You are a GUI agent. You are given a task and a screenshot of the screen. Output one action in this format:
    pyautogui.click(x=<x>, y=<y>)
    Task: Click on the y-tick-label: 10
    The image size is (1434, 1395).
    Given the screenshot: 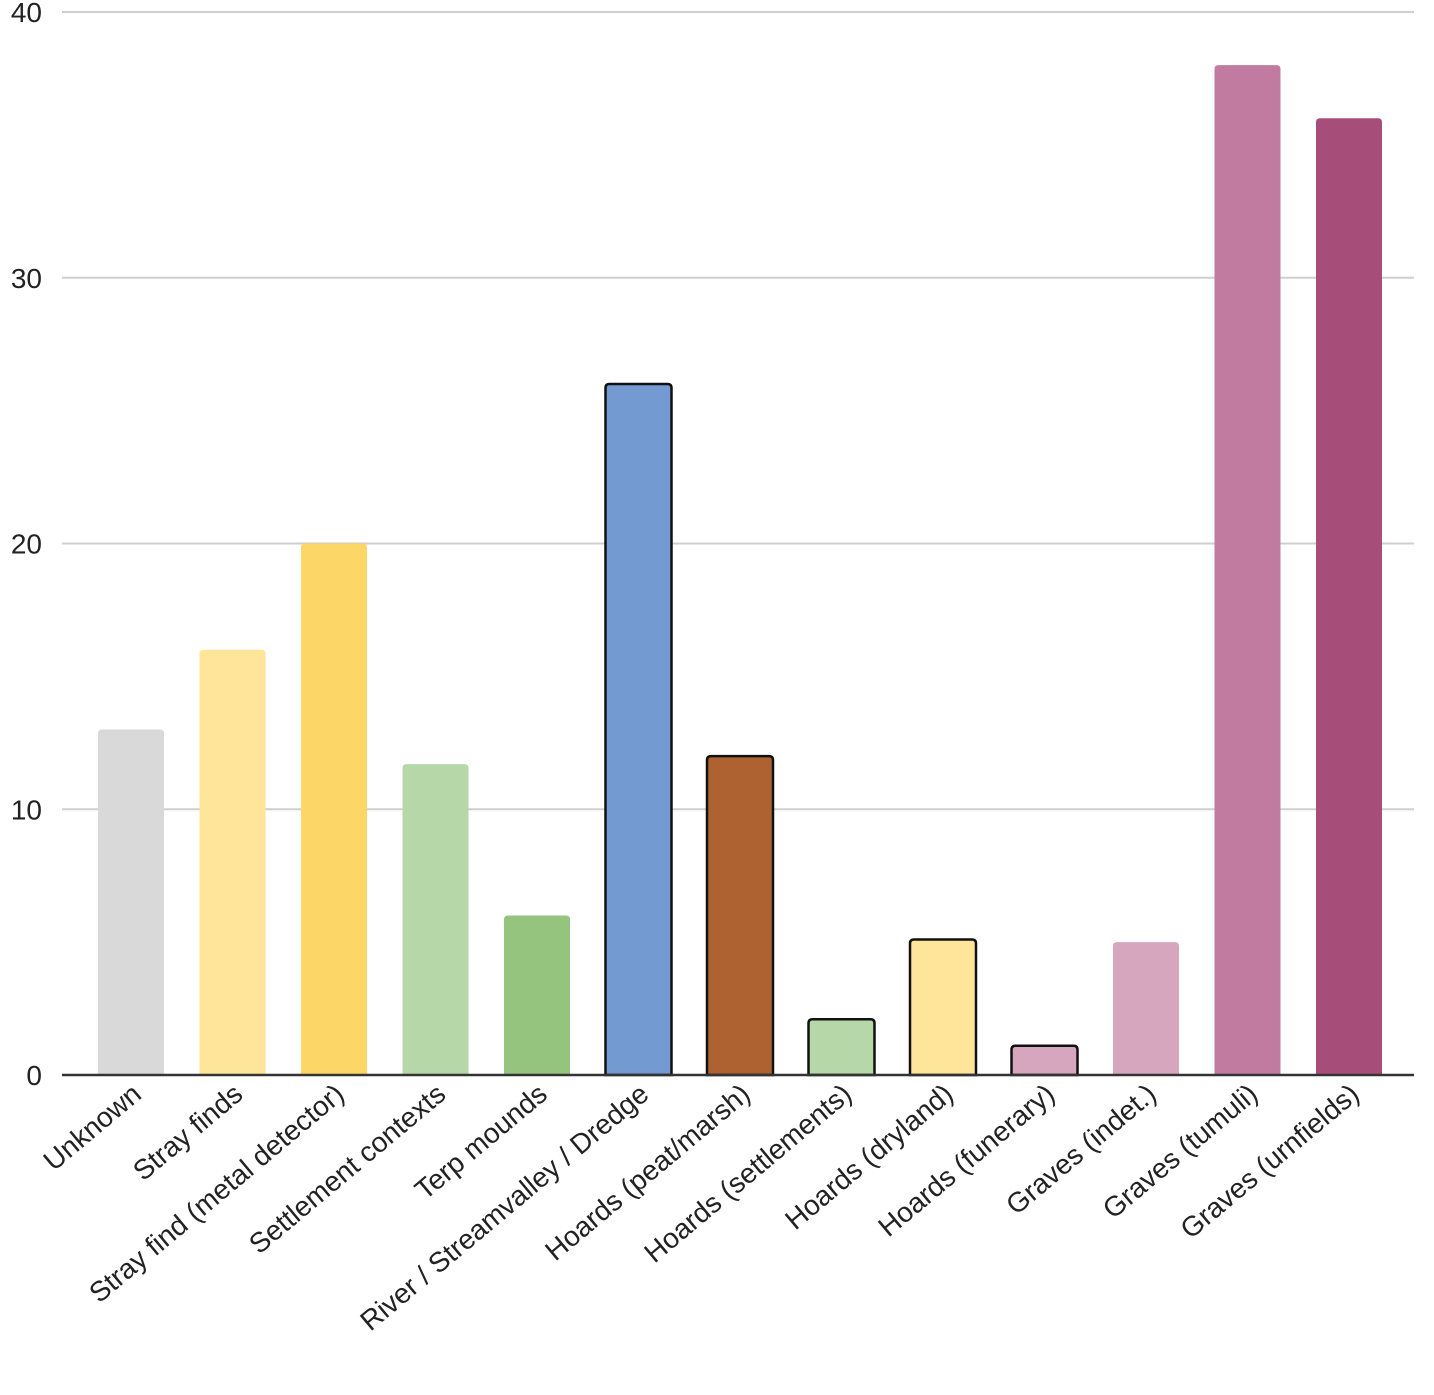 What is the action you would take?
    pyautogui.click(x=26, y=809)
    